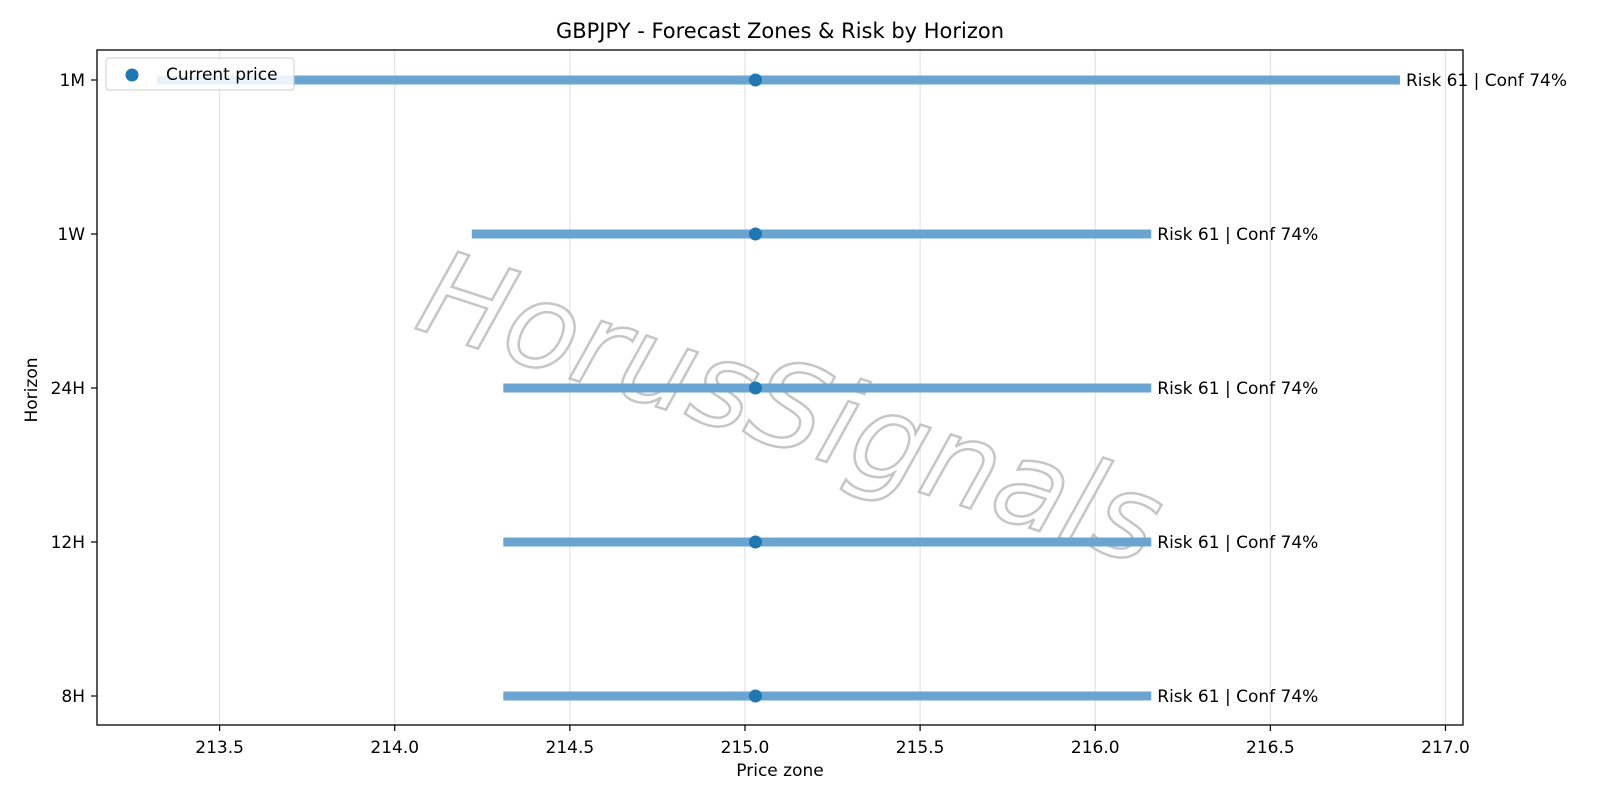 Image resolution: width=1600 pixels, height=805 pixels. What do you see at coordinates (32, 390) in the screenshot?
I see `y-axis-label: Horizon` at bounding box center [32, 390].